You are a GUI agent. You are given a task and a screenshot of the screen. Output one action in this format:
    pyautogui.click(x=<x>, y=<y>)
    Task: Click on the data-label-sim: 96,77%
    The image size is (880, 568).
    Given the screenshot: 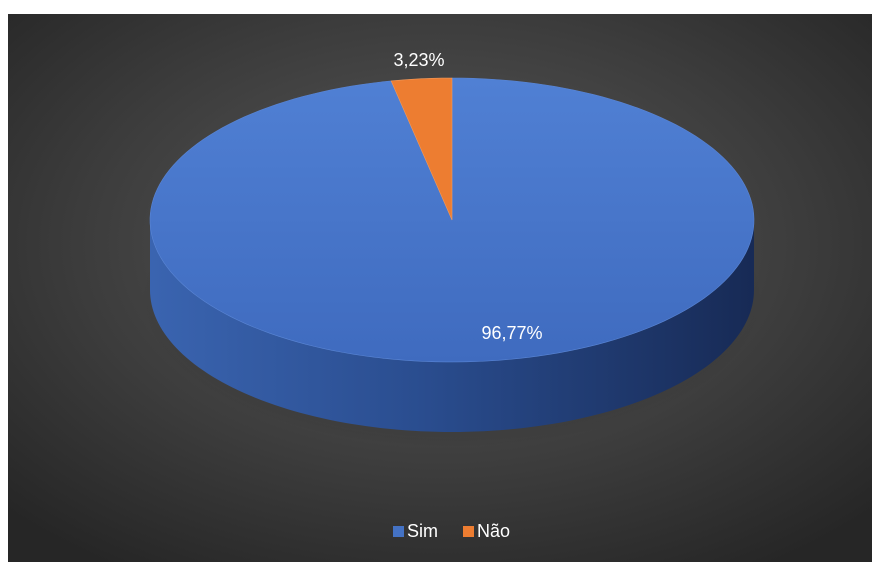 What is the action you would take?
    pyautogui.click(x=511, y=333)
    